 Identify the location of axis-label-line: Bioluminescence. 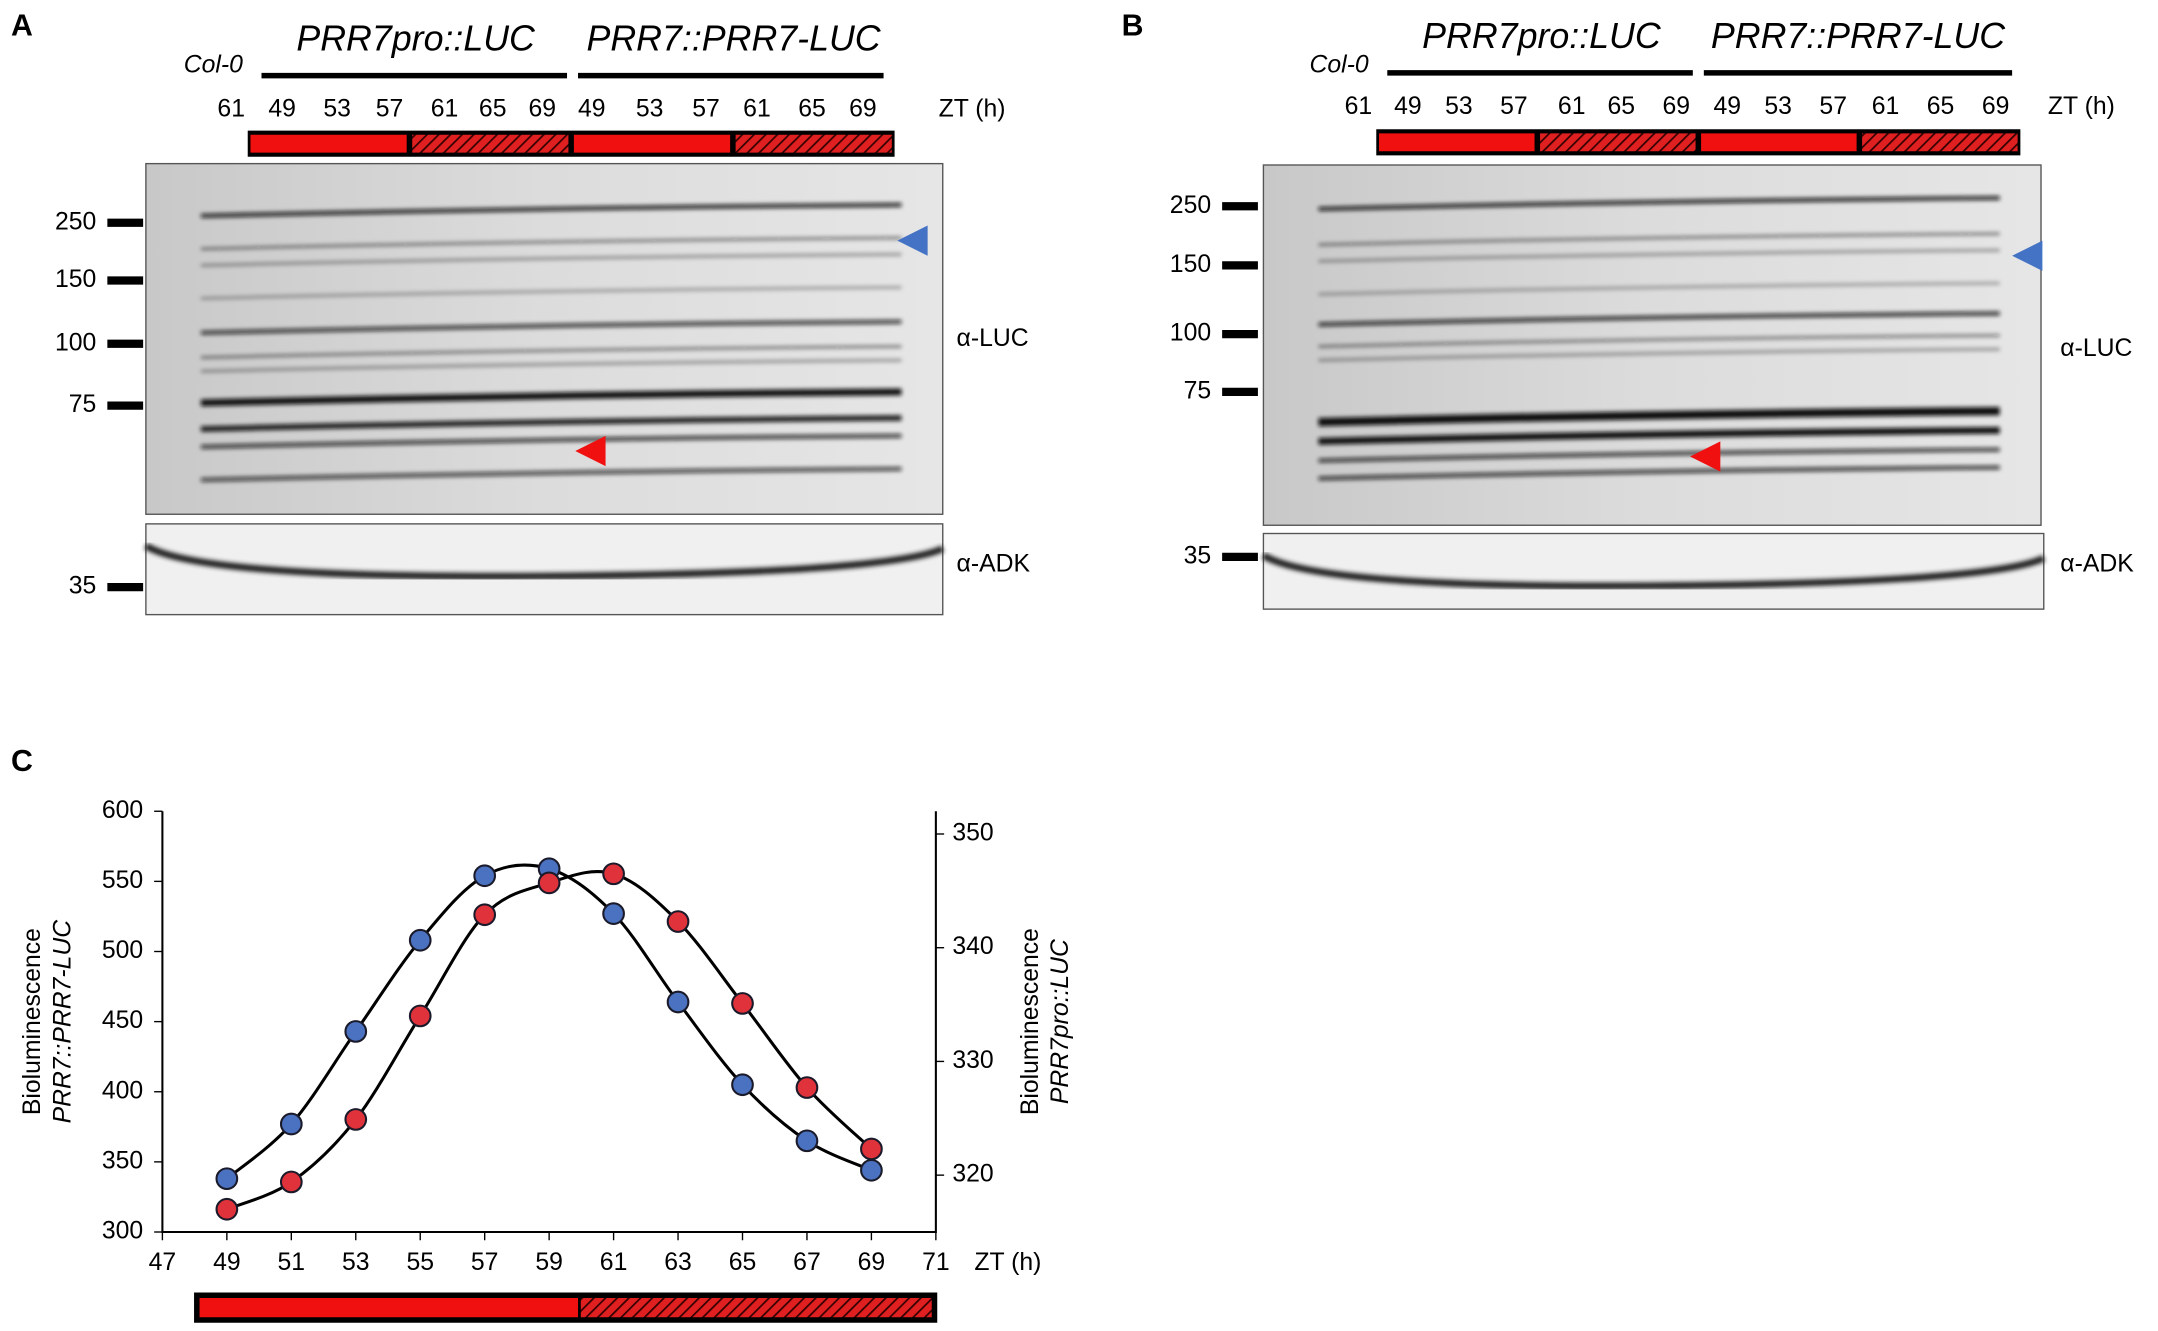
(1029, 1021).